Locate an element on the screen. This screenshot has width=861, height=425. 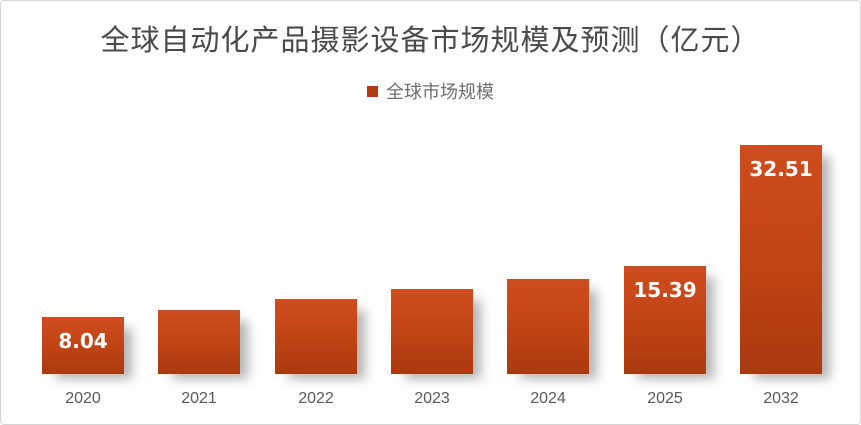
data-label-2020: 8.04 is located at coordinates (83, 341).